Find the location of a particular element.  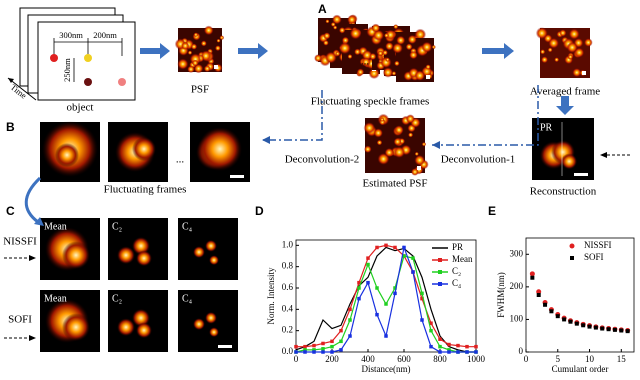

averaged-label: Averaged frame is located at coordinates (565, 92).